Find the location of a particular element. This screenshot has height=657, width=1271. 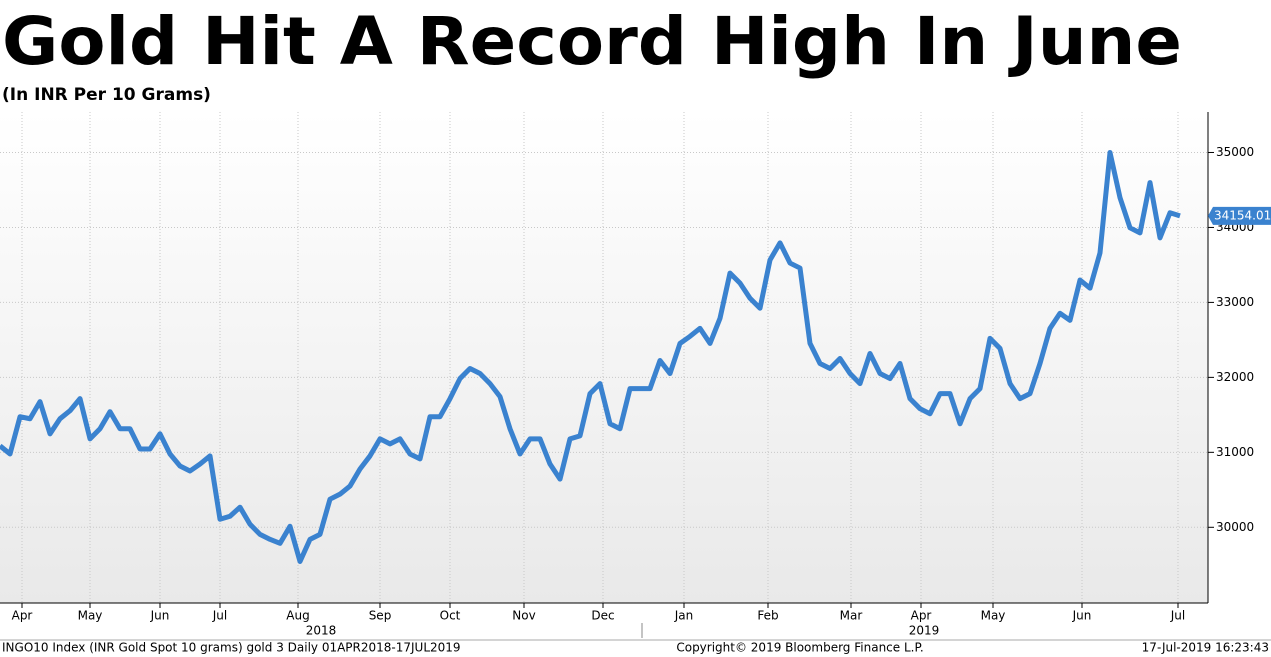

x-tick-label: Jan is located at coordinates (684, 616).